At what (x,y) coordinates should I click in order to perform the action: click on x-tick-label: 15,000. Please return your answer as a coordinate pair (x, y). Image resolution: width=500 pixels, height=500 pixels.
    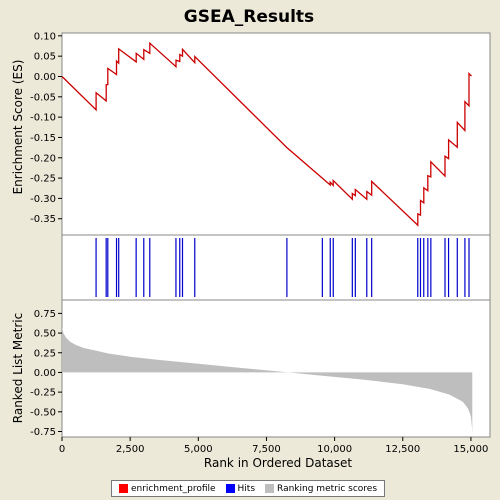
    Looking at the image, I should click on (470, 449).